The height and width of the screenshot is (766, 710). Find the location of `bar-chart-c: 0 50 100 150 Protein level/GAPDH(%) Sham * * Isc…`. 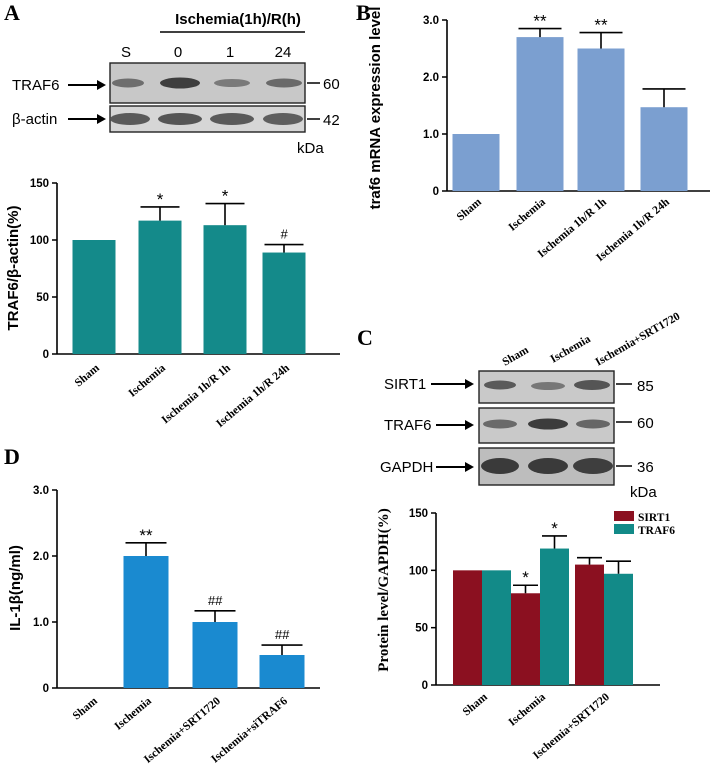

bar-chart-c: 0 50 100 150 Protein level/GAPDH(%) Sham * * Isc… is located at coordinates (525, 635).